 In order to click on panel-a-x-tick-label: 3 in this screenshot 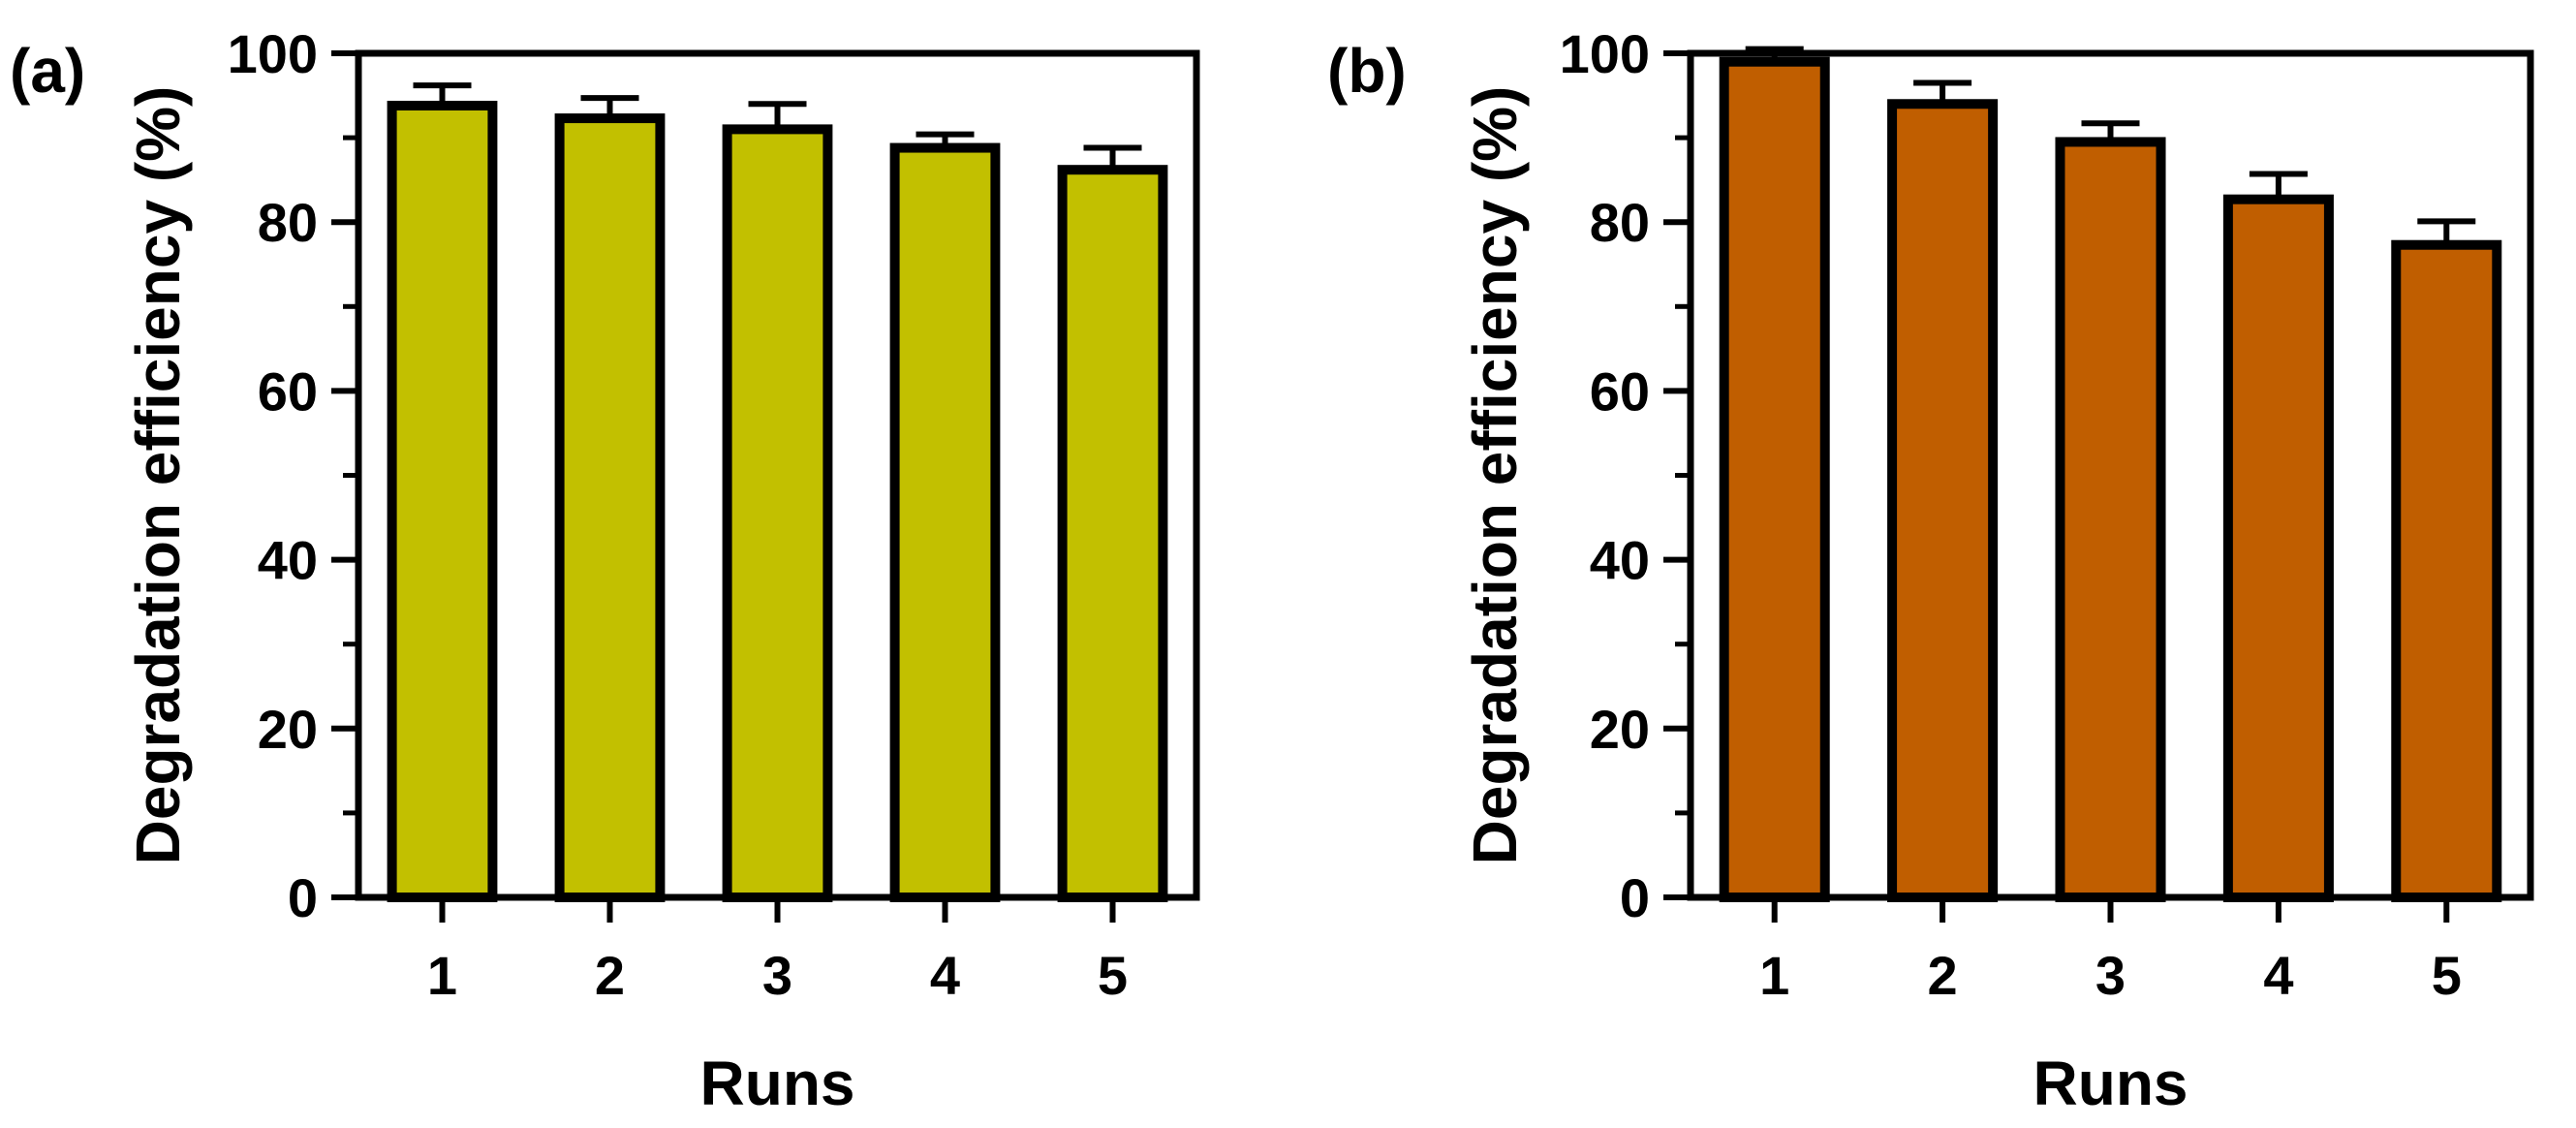, I will do `click(777, 975)`.